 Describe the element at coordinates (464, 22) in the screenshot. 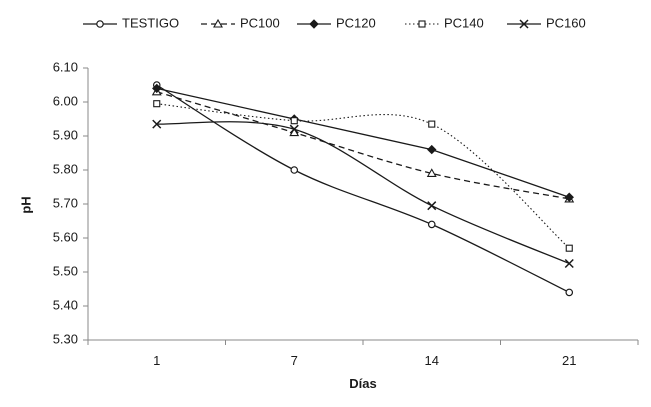

I see `legend-label: PC140` at that location.